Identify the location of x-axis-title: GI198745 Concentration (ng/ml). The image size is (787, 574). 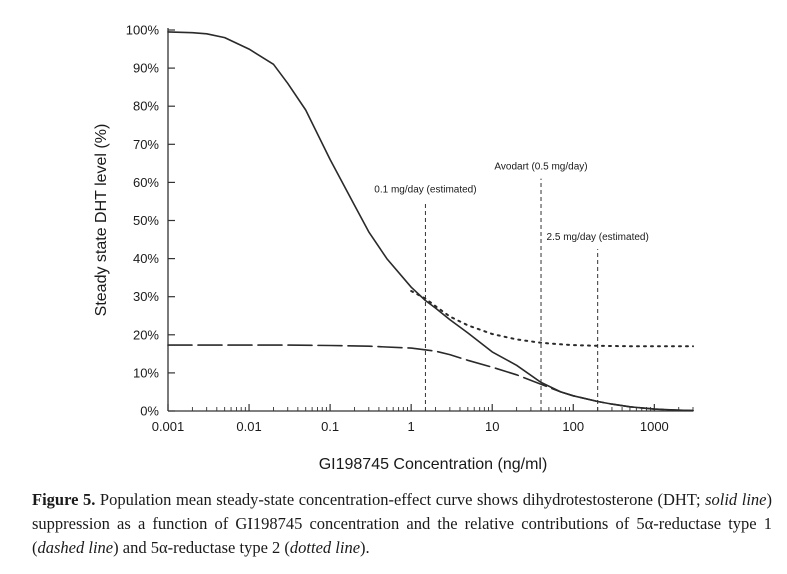
(433, 464).